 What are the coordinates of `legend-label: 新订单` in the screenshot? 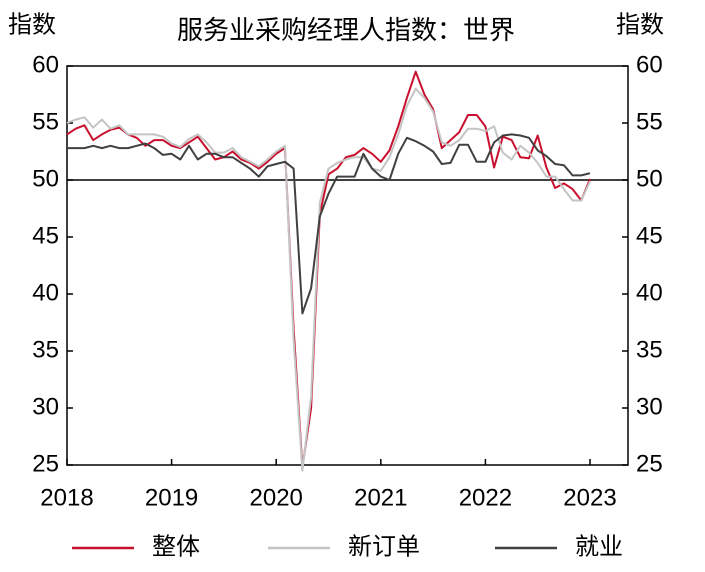 It's located at (384, 546).